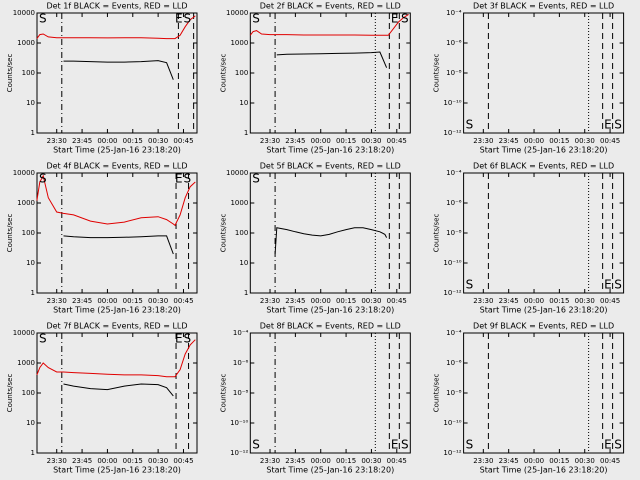 The image size is (640, 480). Describe the element at coordinates (330, 166) in the screenshot. I see `chart-title: Det 5f BLACK = Events, RED = LLD` at that location.